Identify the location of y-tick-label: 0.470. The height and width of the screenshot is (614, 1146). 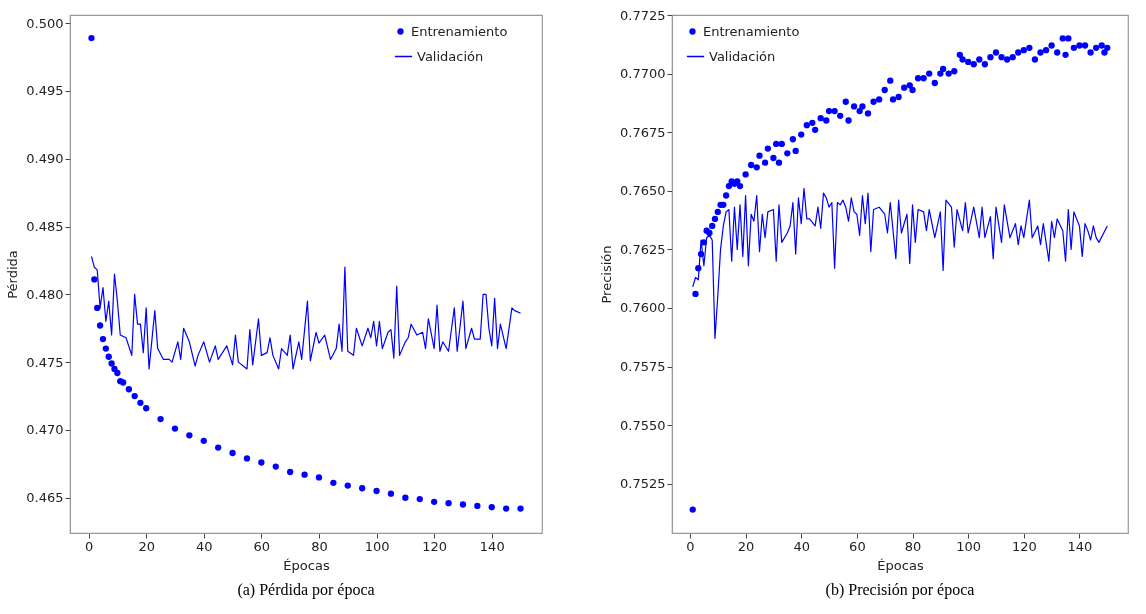
(45, 430).